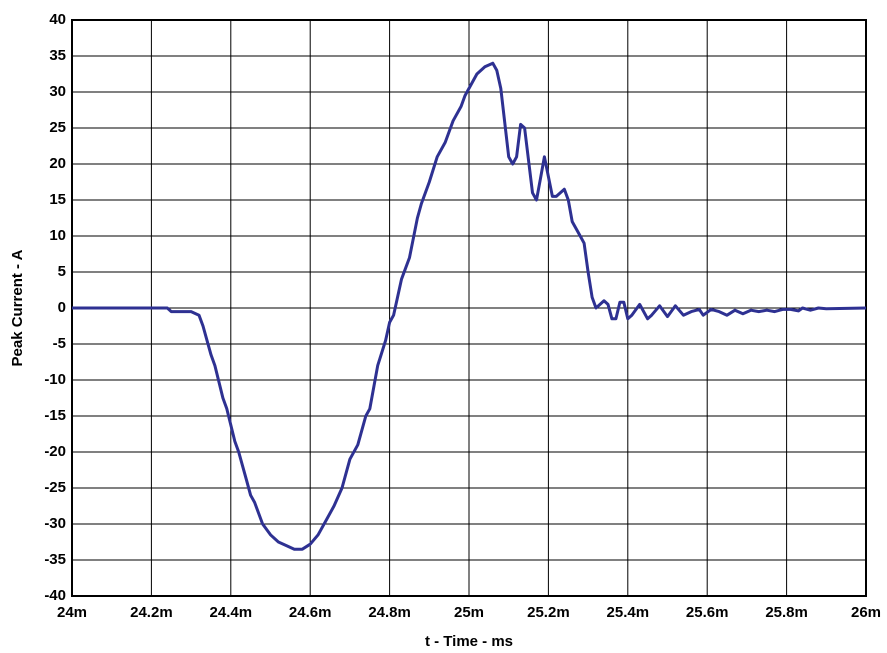 This screenshot has width=887, height=653. What do you see at coordinates (866, 612) in the screenshot?
I see `x-tick-label: 26m` at bounding box center [866, 612].